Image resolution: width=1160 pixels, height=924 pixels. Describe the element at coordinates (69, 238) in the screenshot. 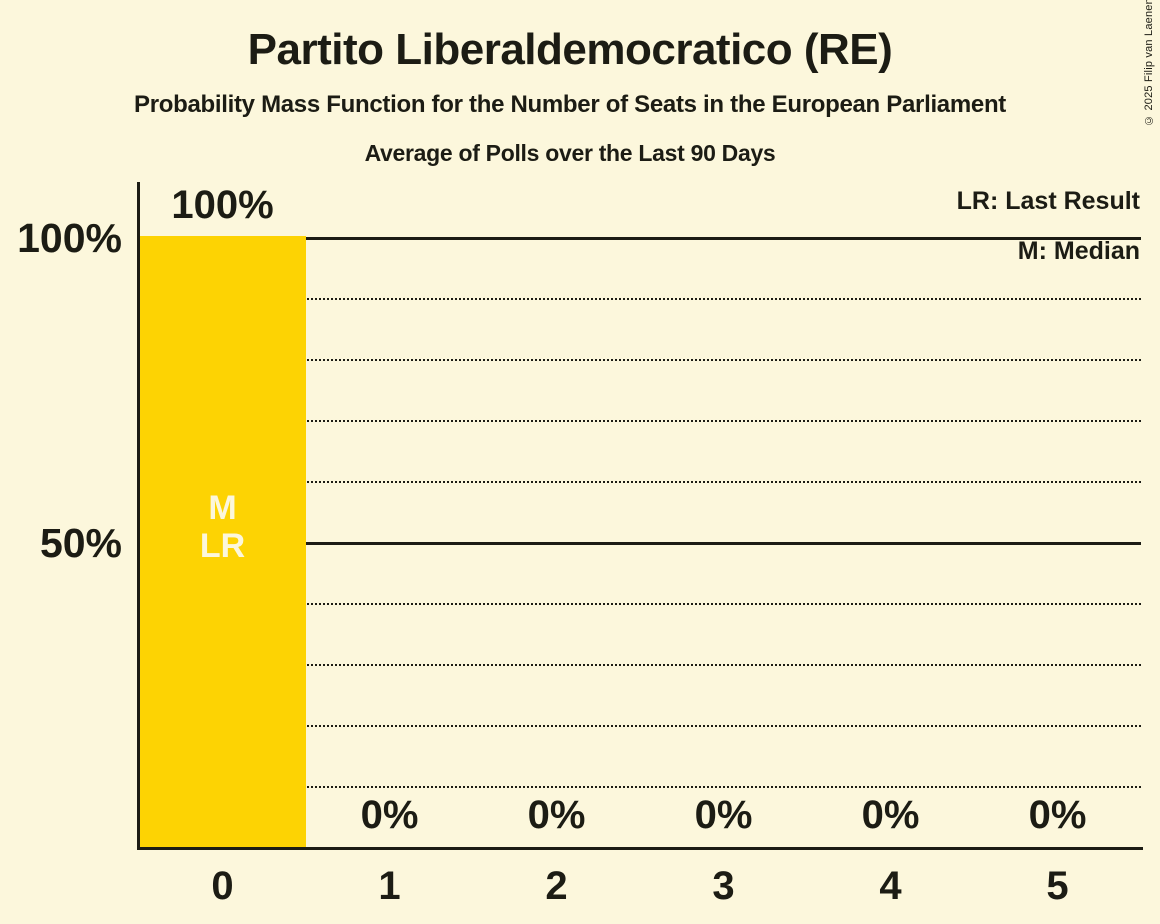

I see `y-axis-label-100: 100%` at that location.